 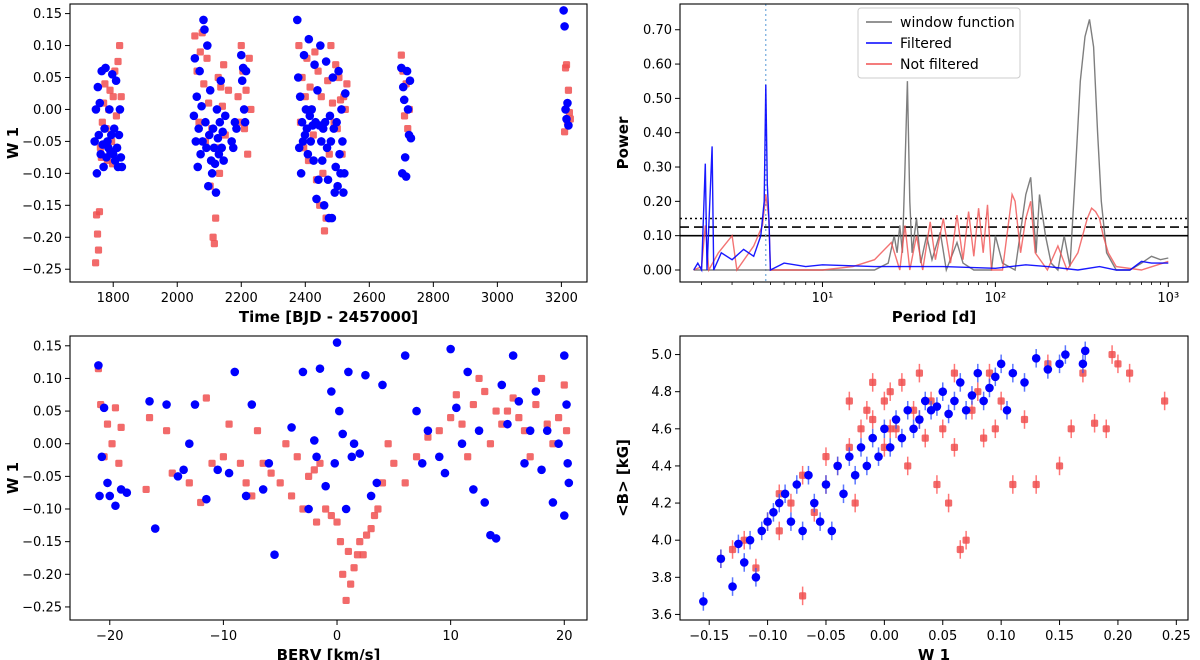 What do you see at coordinates (657, 65) in the screenshot?
I see `y-tick-label: 0.60` at bounding box center [657, 65].